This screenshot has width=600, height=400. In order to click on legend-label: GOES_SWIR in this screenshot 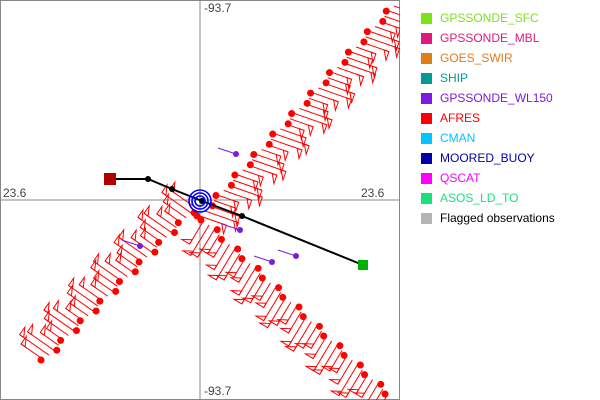, I will do `click(476, 58)`.